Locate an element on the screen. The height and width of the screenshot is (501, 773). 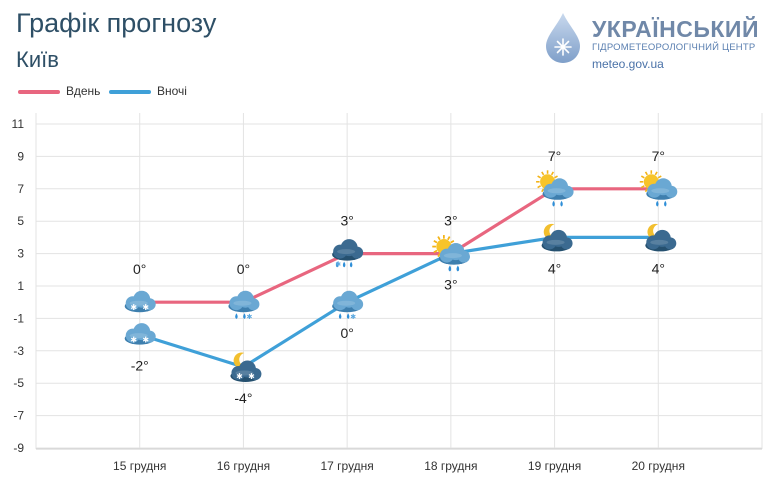
y-tick-label: -9 is located at coordinates (18, 448).